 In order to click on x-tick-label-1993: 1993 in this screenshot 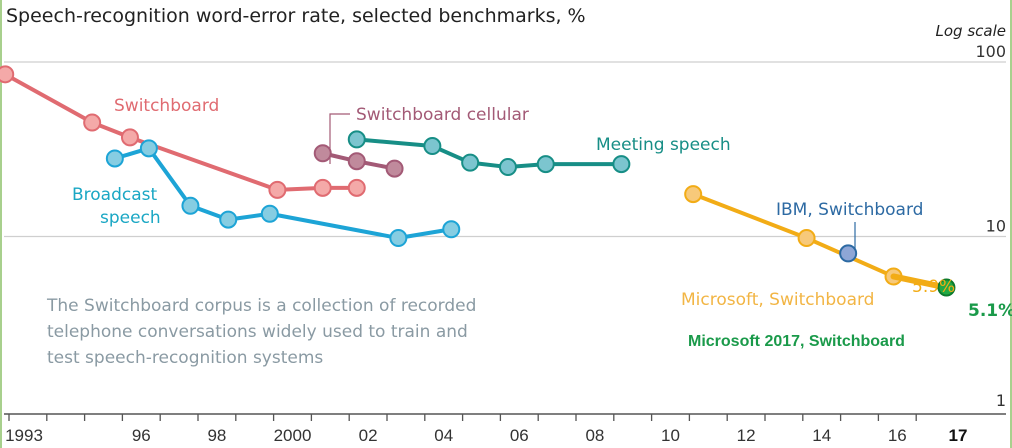, I will do `click(24, 435)`.